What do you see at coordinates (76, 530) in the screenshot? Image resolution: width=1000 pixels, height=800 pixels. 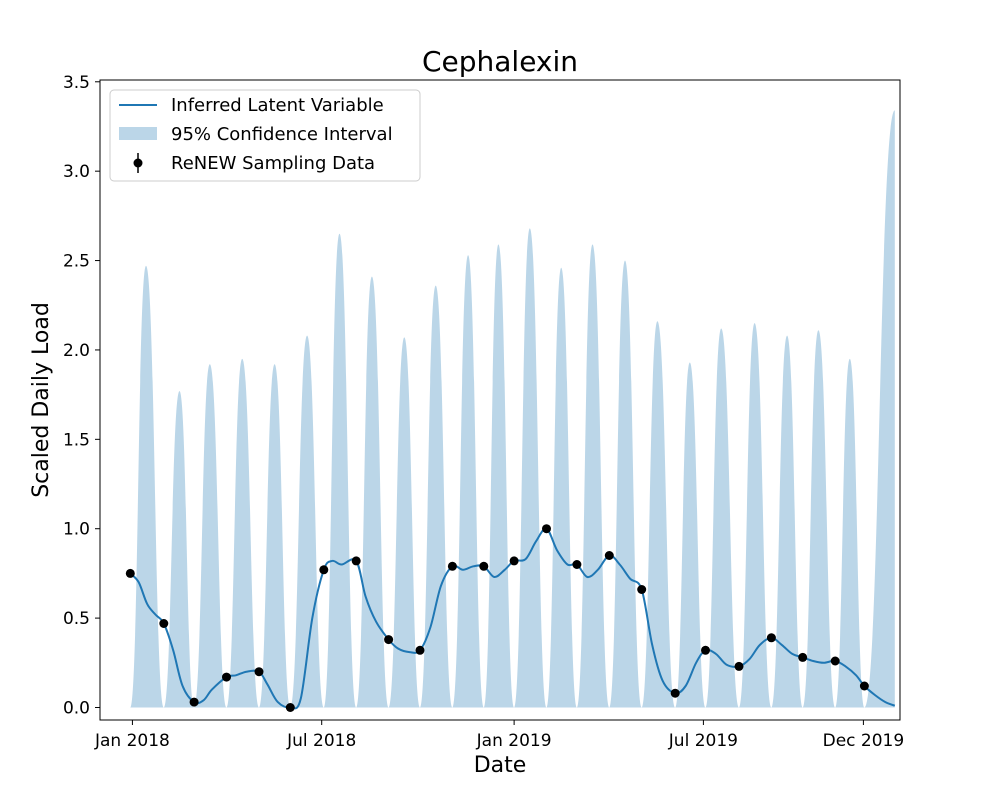 I see `y-tick-label: 1.0` at bounding box center [76, 530].